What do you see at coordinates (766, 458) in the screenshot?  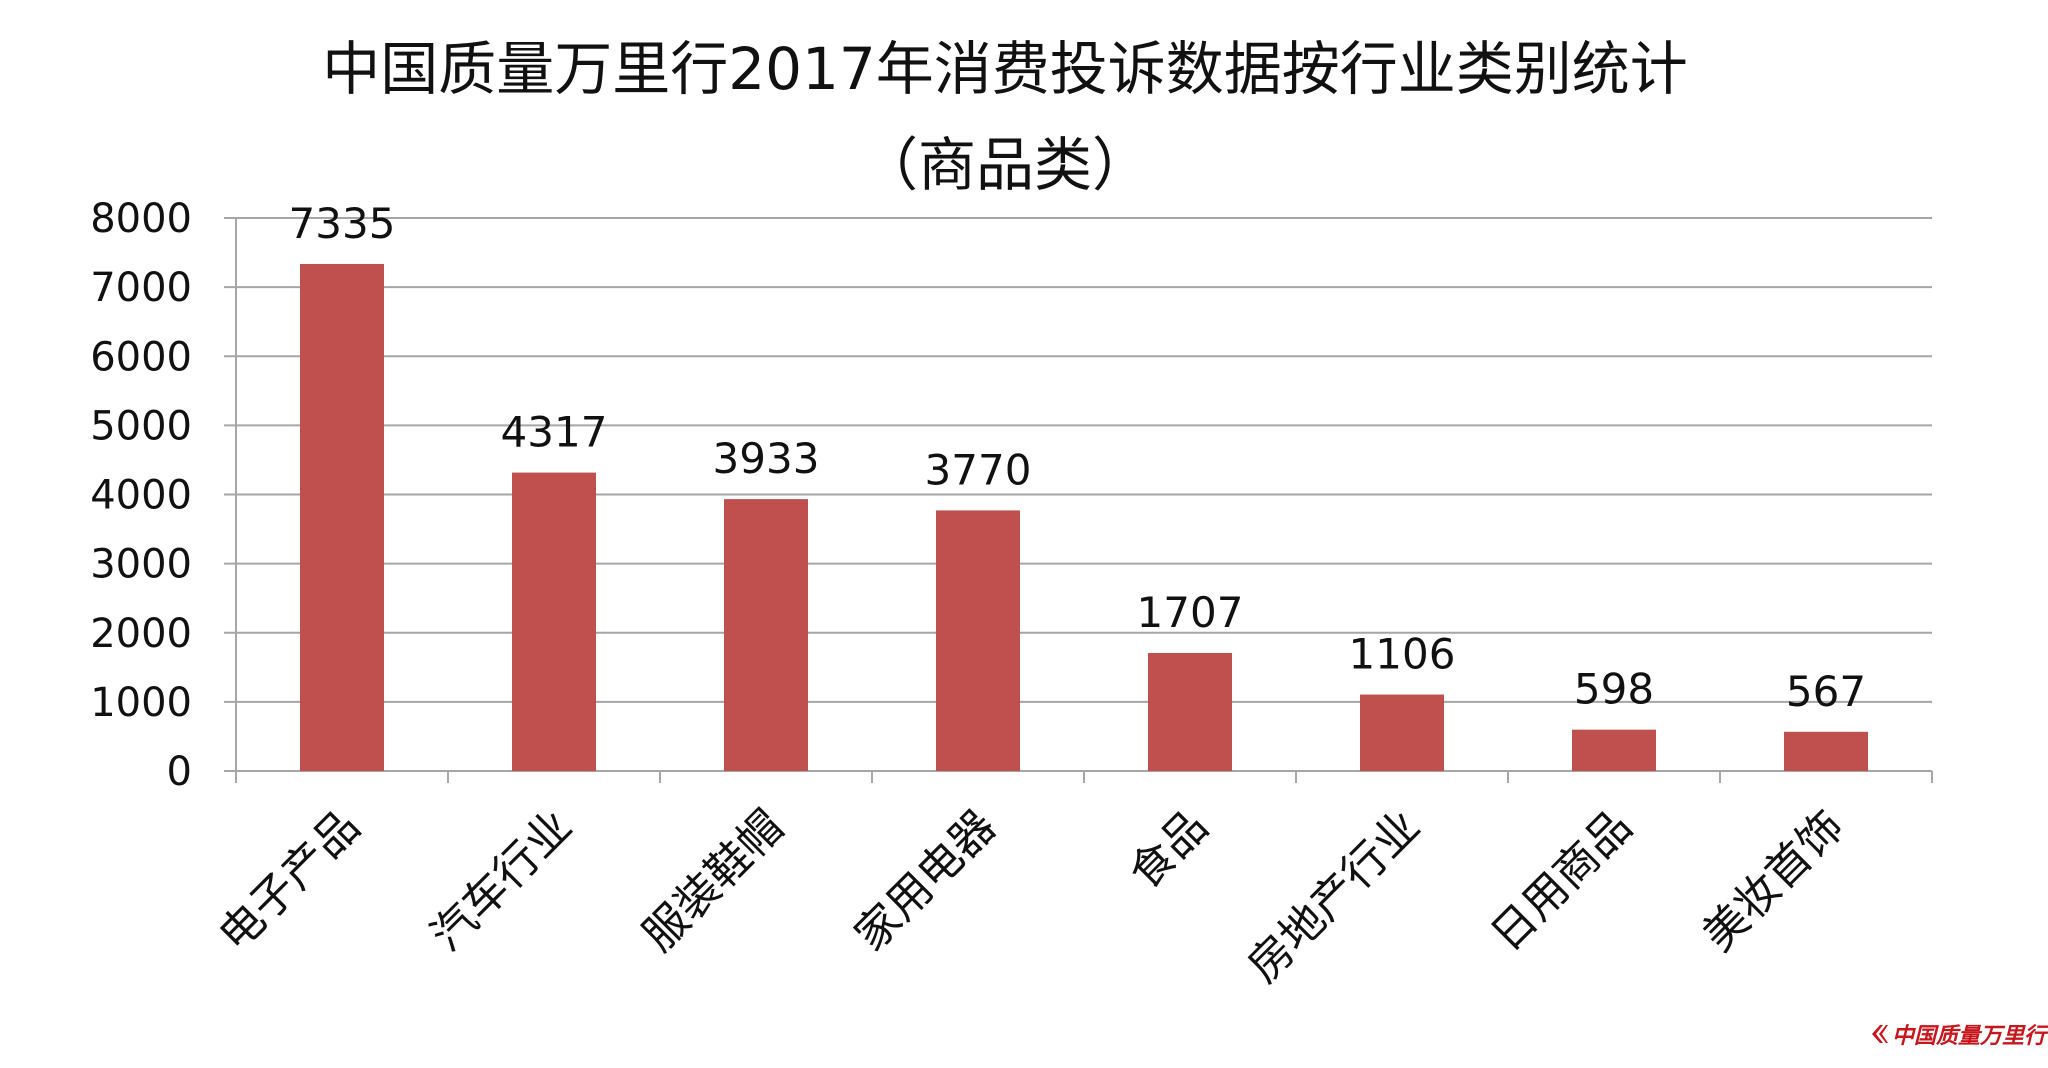 I see `data-label: 3933` at bounding box center [766, 458].